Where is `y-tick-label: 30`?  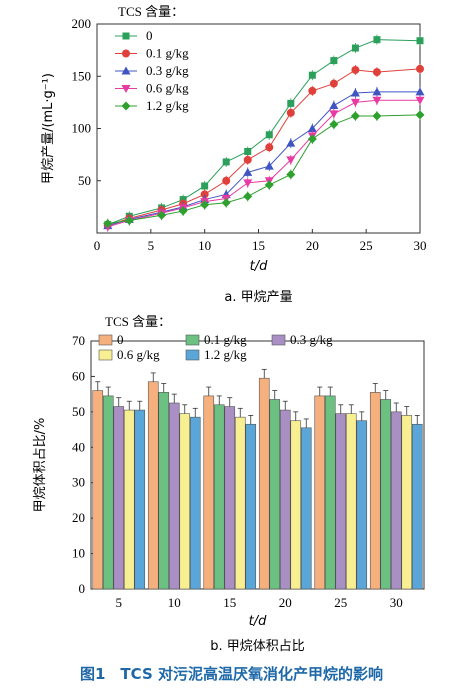 y-tick-label: 30 is located at coordinates (78, 482).